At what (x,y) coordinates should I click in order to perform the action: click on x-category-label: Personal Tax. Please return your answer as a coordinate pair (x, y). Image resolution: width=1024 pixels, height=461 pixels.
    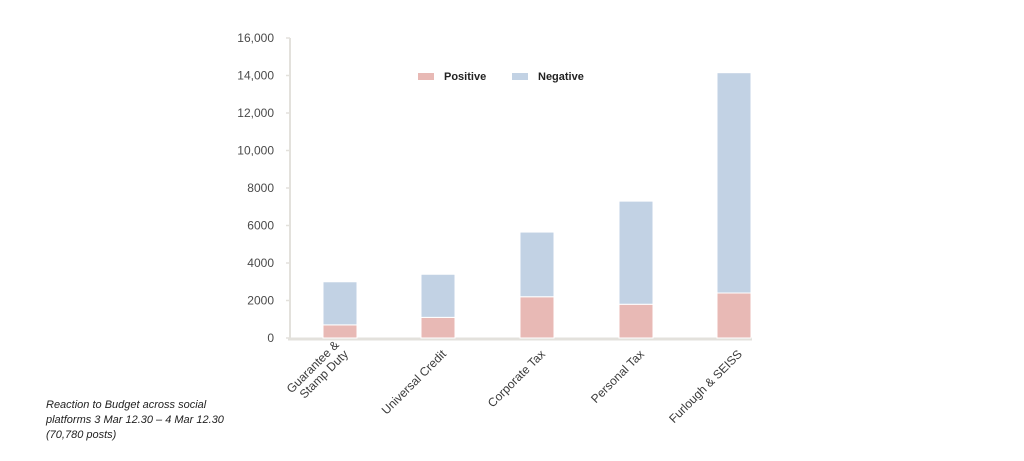
    Looking at the image, I should click on (617, 376).